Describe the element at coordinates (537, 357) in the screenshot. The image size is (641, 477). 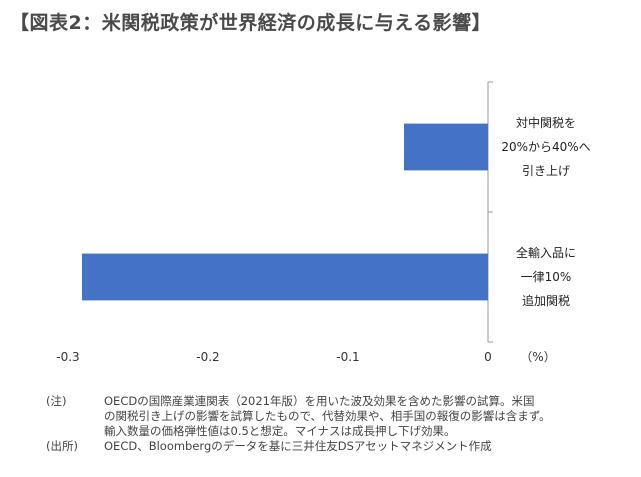
I see `x-unit-label: （%）` at that location.